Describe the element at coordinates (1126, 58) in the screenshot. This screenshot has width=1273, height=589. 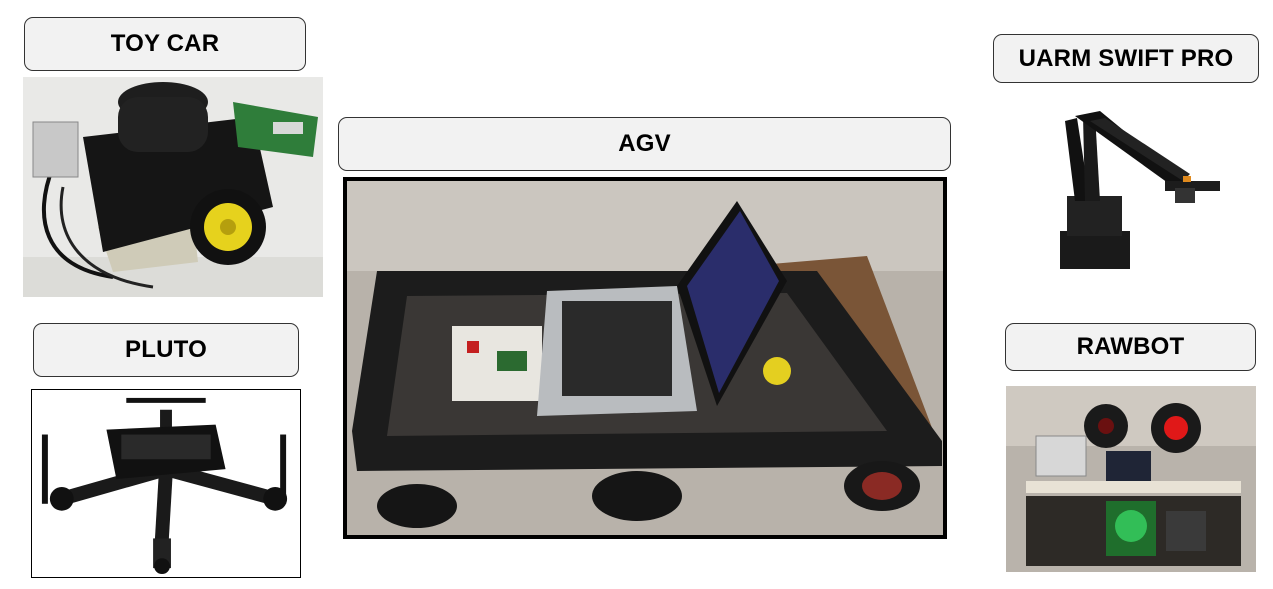
I see `uarm-swift-pro-label: UARM SWIFT PRO` at that location.